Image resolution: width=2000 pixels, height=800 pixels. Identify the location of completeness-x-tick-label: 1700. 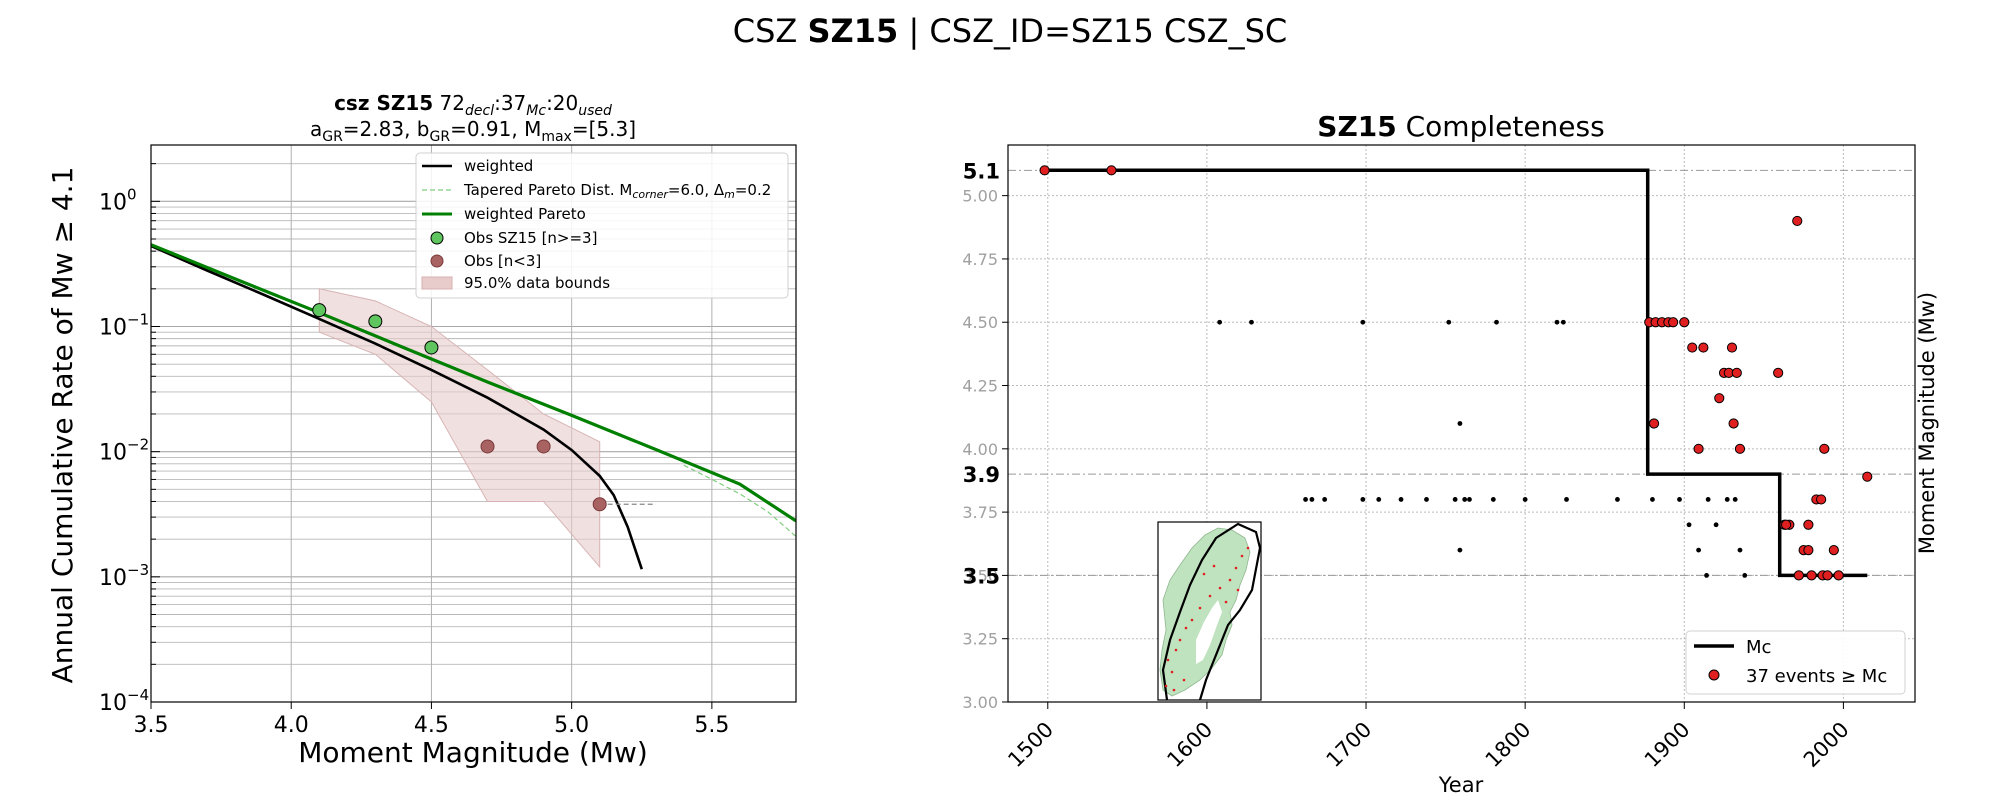
(1349, 744).